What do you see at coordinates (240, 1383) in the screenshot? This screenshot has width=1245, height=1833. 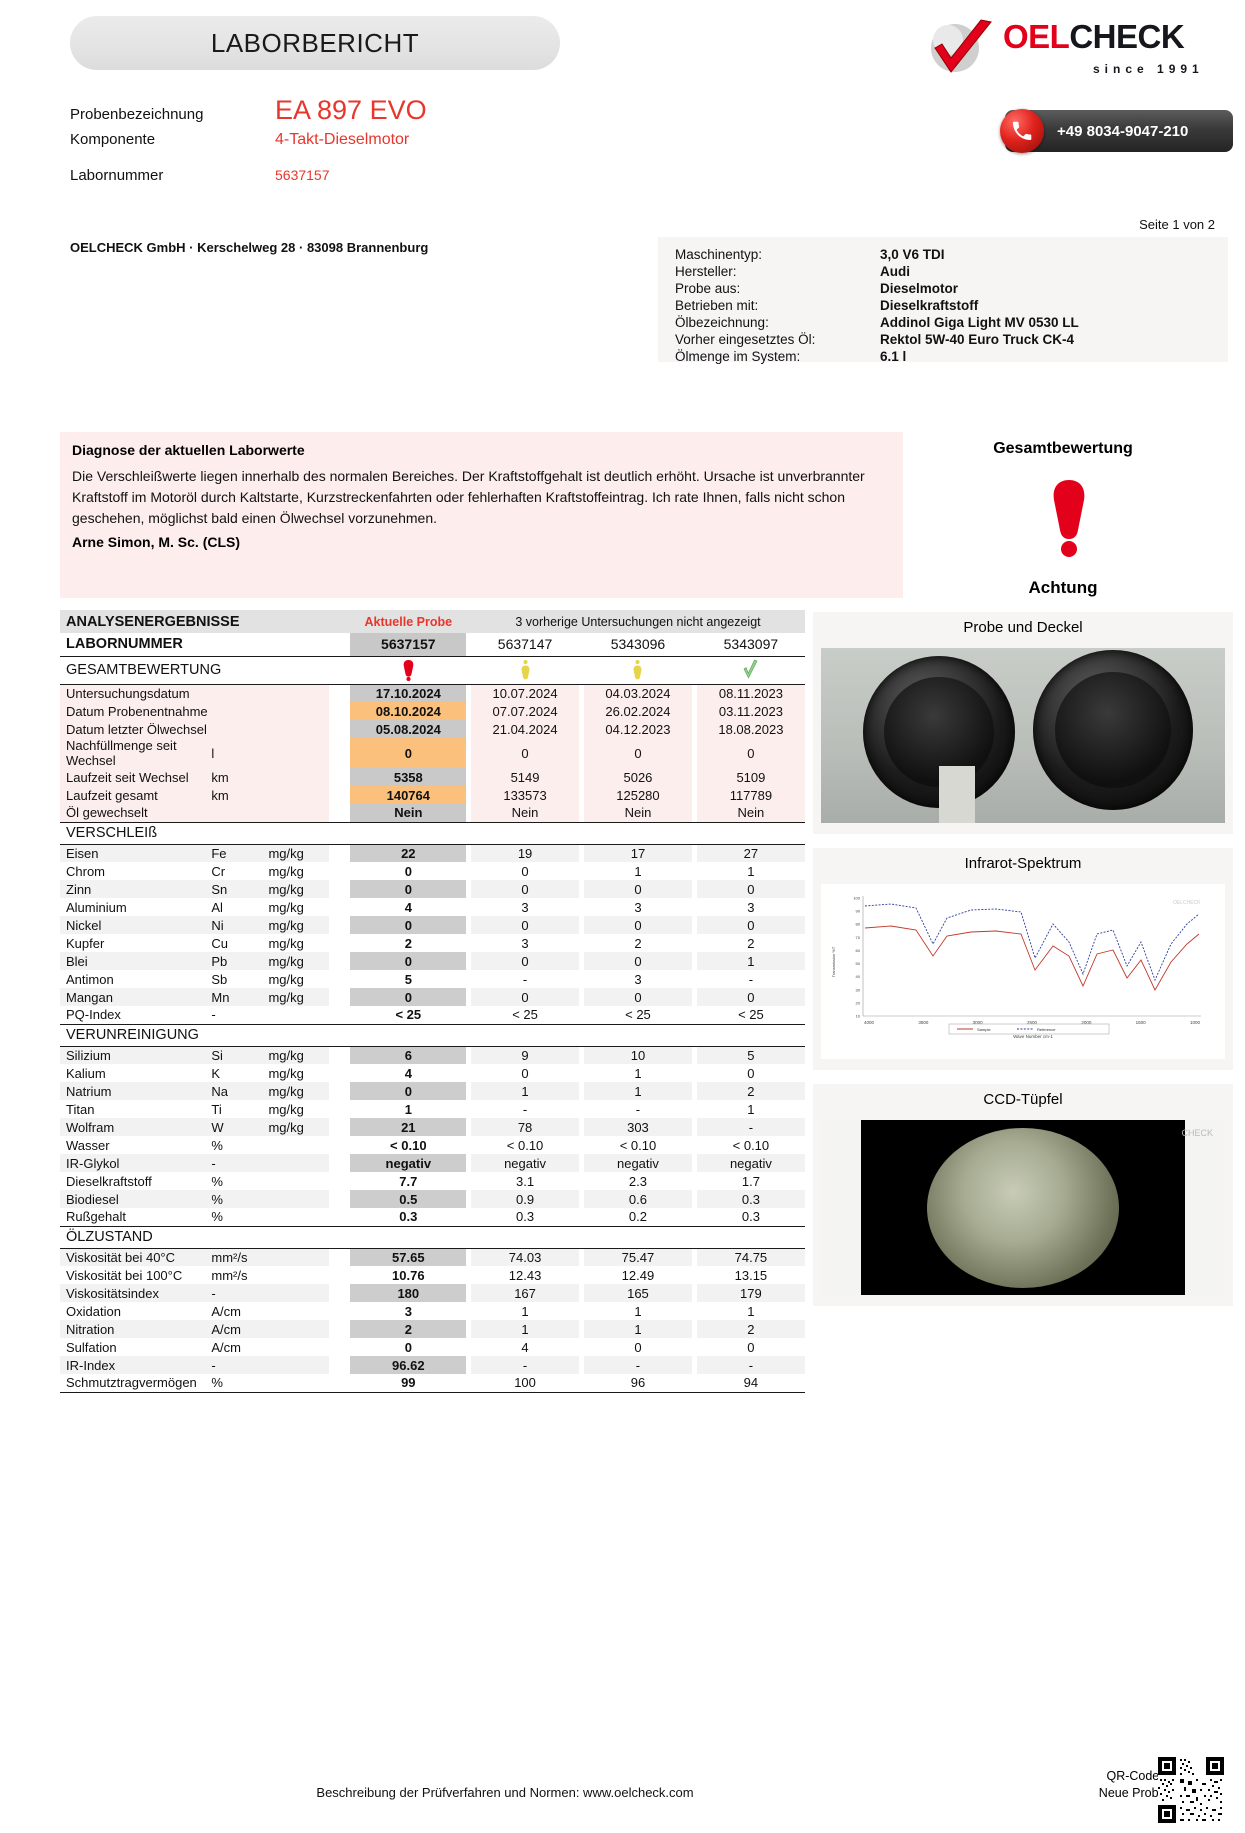 I see `parameter-symbol: %` at bounding box center [240, 1383].